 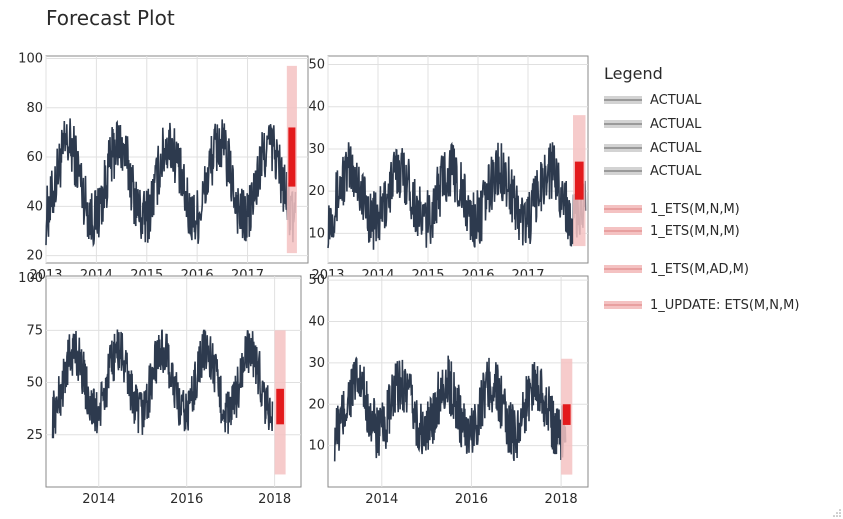 I want to click on y-tick-label: 75, so click(x=34, y=330).